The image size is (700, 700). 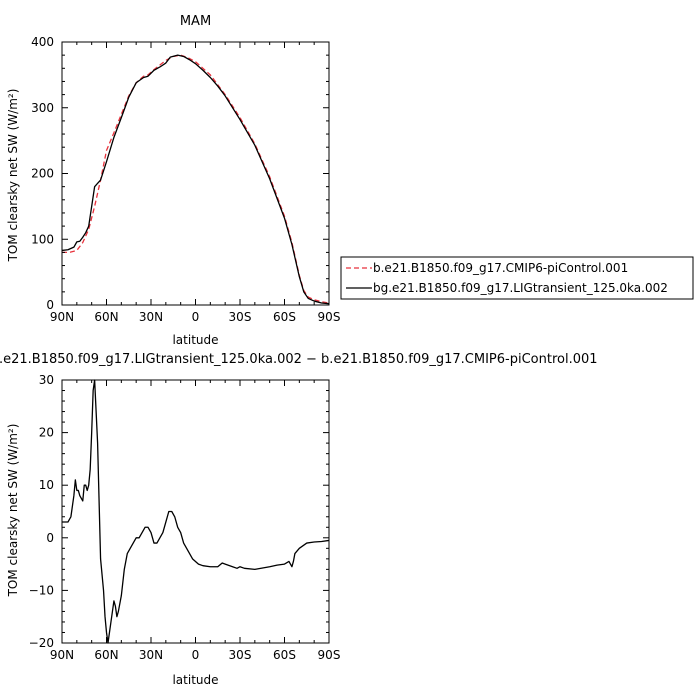 I want to click on top-series-group, so click(x=195, y=179).